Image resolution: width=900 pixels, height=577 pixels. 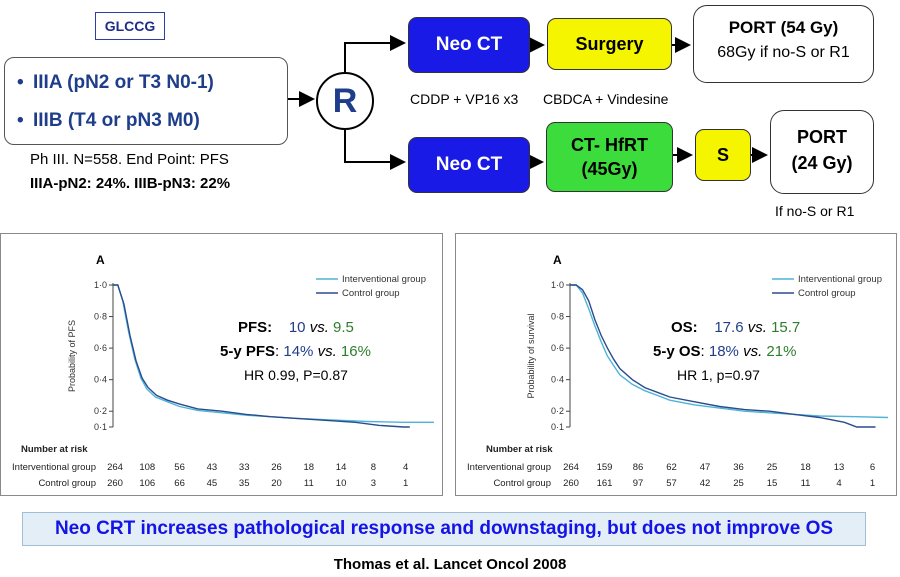 I want to click on annotation-part: 9.5, so click(x=343, y=327).